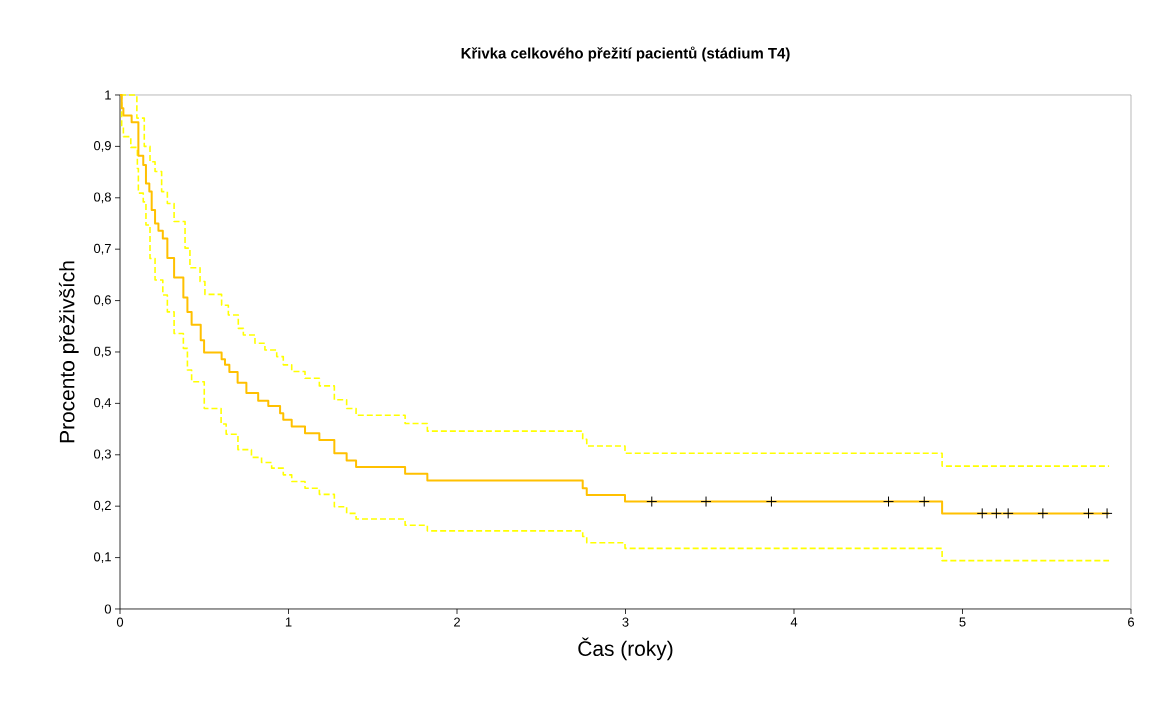  I want to click on x-tick-label: 0, so click(120, 622).